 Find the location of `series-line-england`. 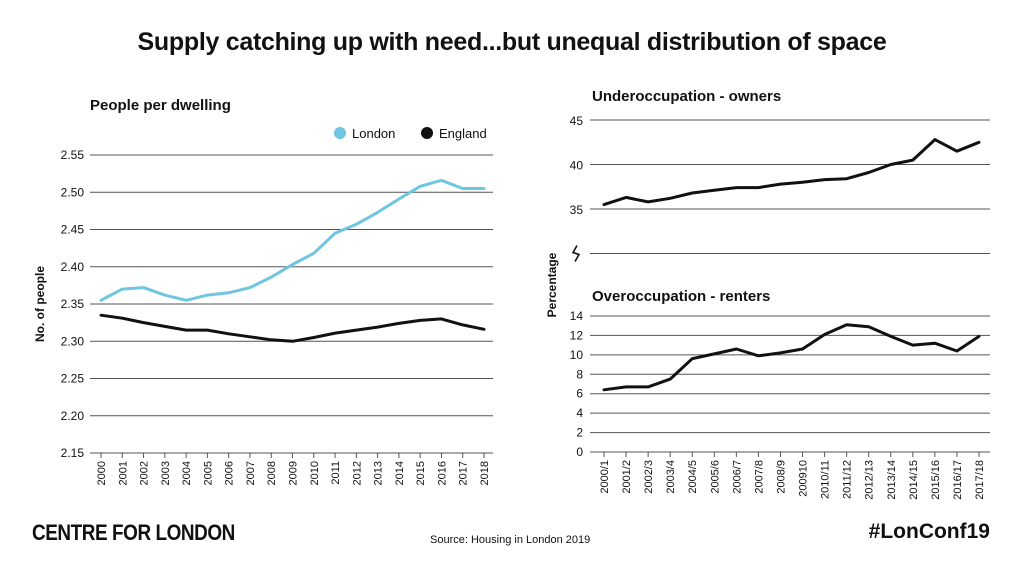

series-line-england is located at coordinates (292, 328).